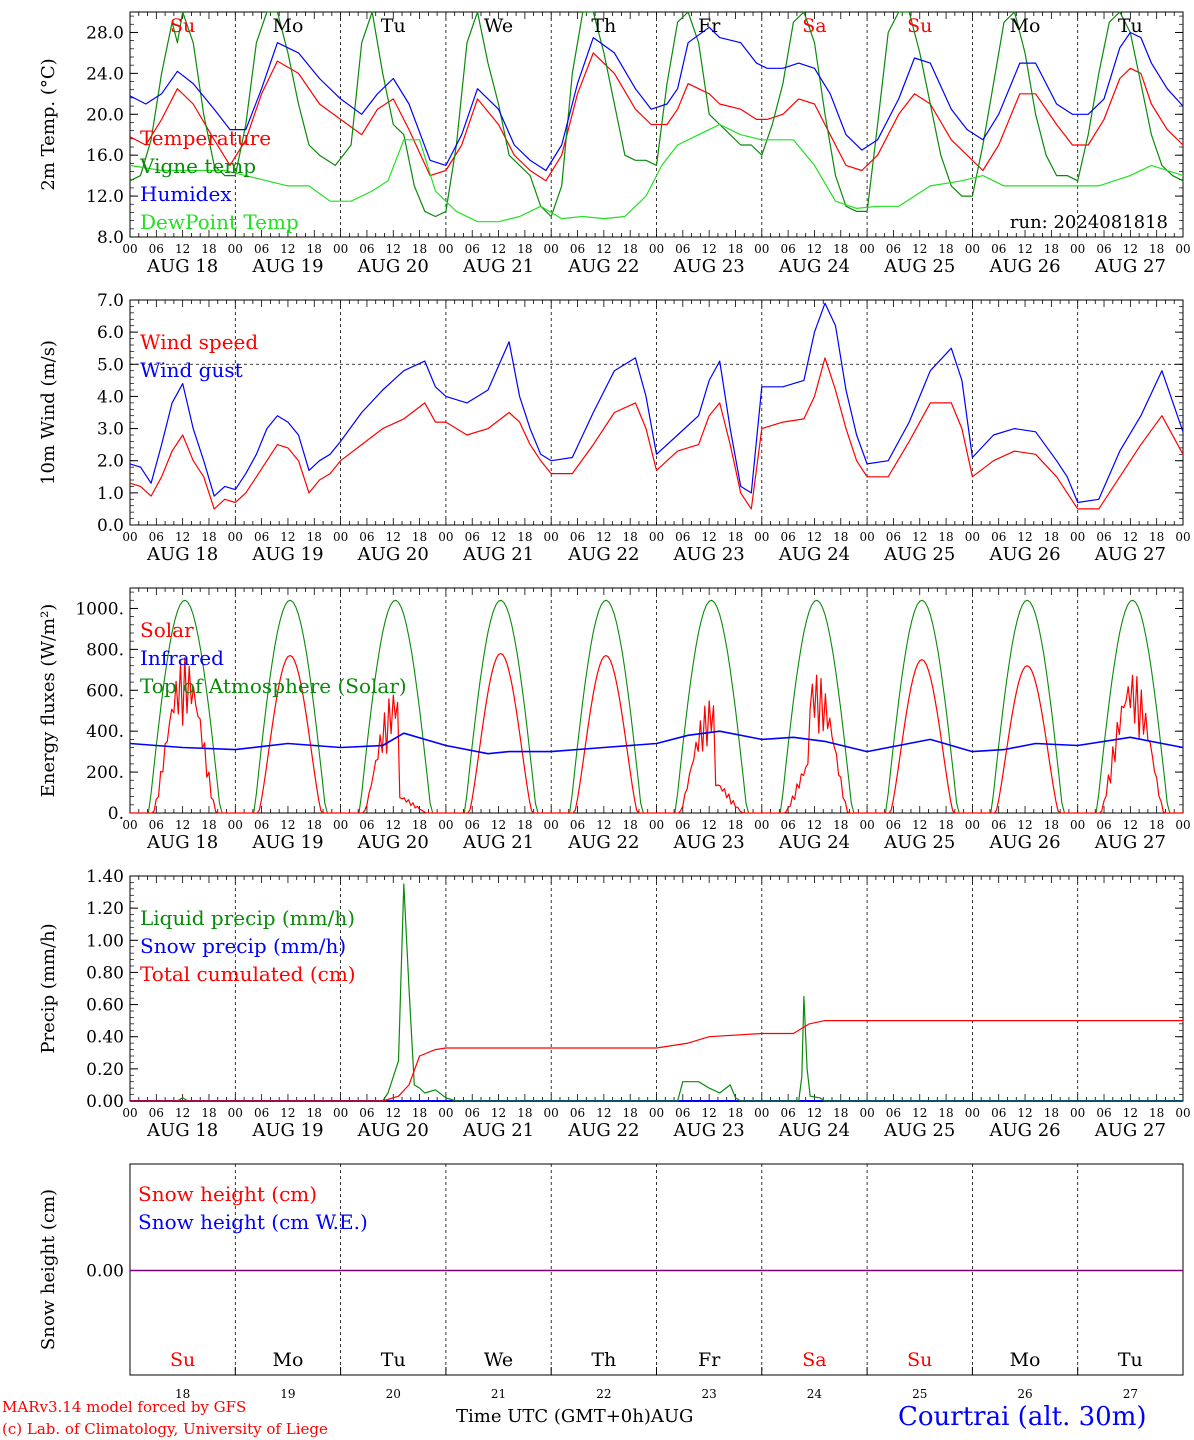  What do you see at coordinates (248, 974) in the screenshot?
I see `legend-entry: Total cumulated (cm)` at bounding box center [248, 974].